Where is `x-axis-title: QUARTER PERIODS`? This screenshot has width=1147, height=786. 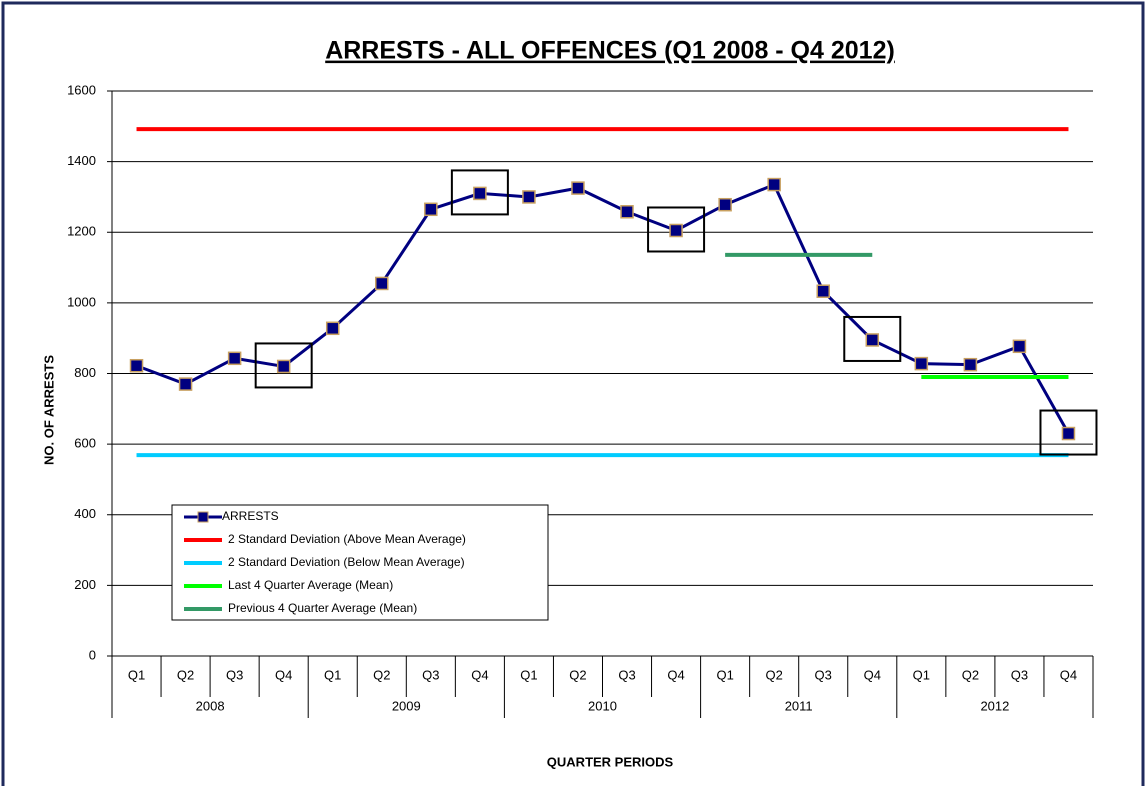 x-axis-title: QUARTER PERIODS is located at coordinates (610, 761).